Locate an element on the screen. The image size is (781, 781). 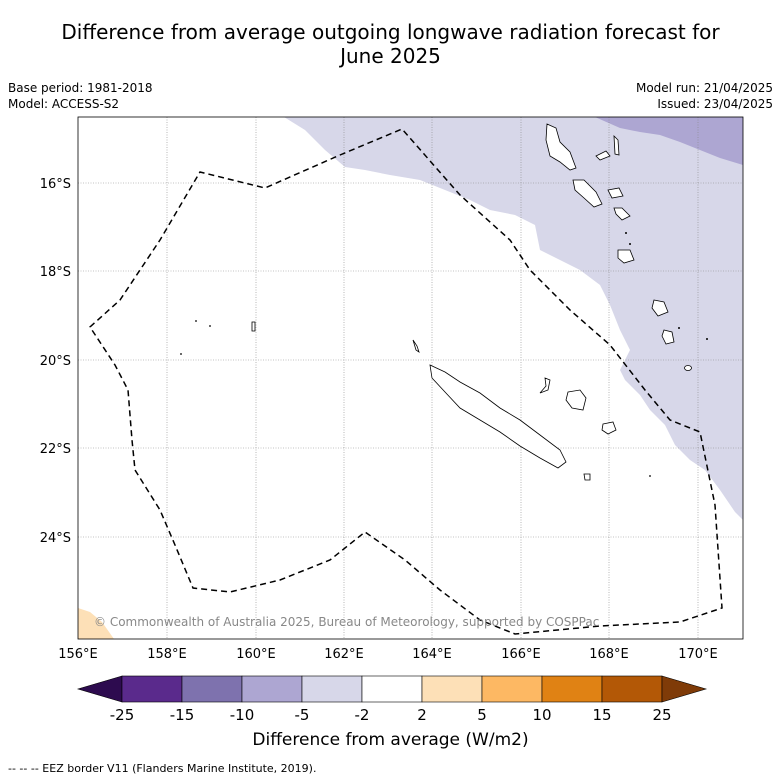
lat-tick-20s: 20°S is located at coordinates (55, 361).